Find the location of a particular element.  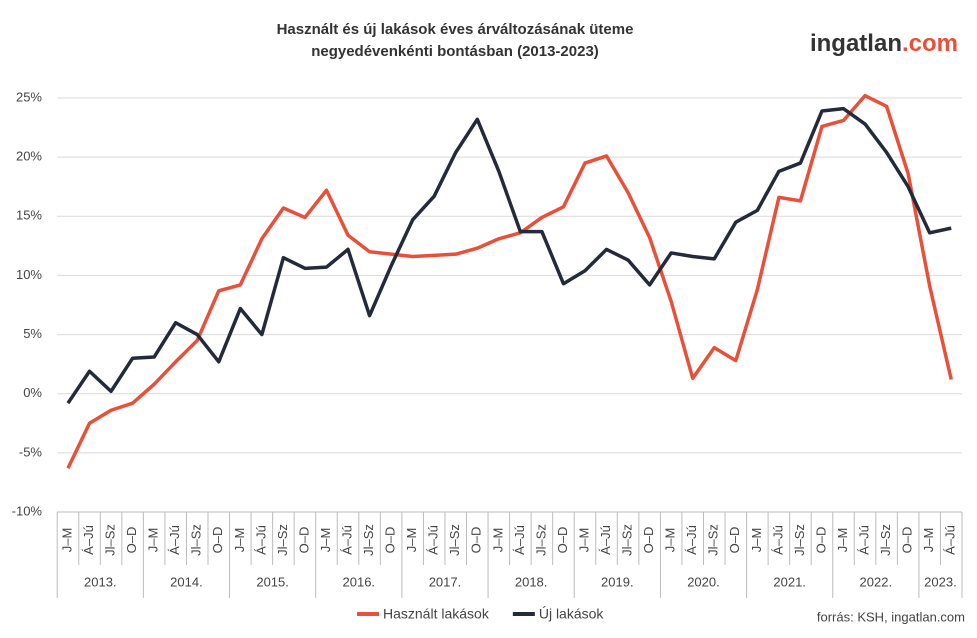

y-tick-label: -5% is located at coordinates (31, 451).